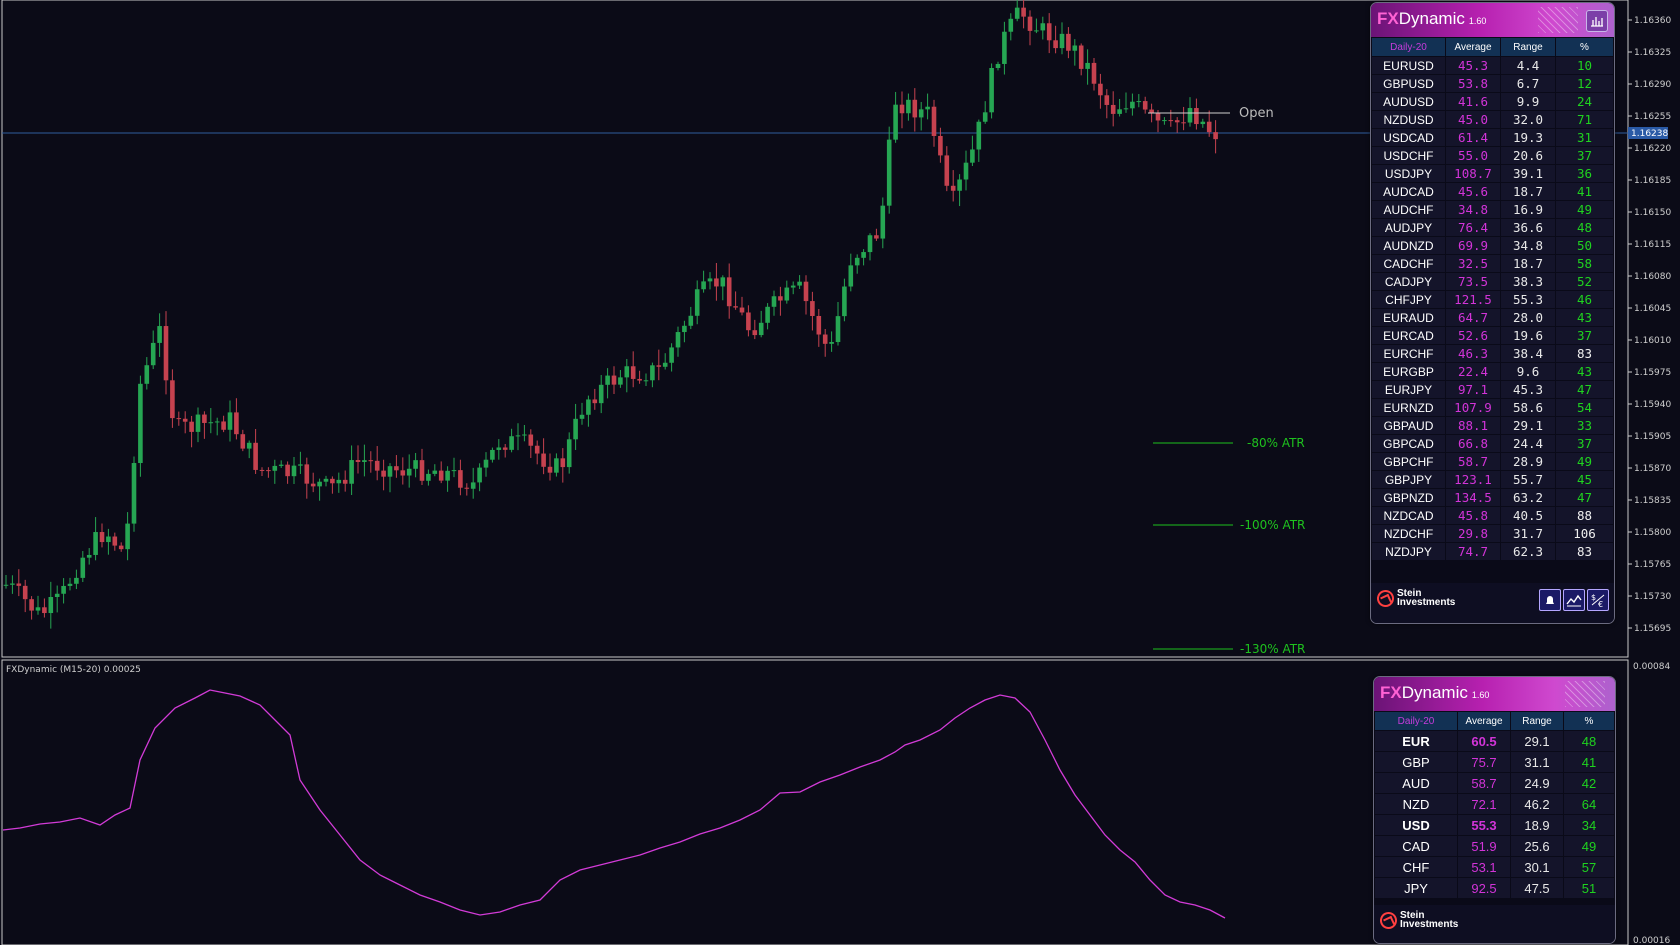 This screenshot has width=1680, height=945. Describe the element at coordinates (1652, 21) in the screenshot. I see `price-axis-label: 1.16360` at that location.